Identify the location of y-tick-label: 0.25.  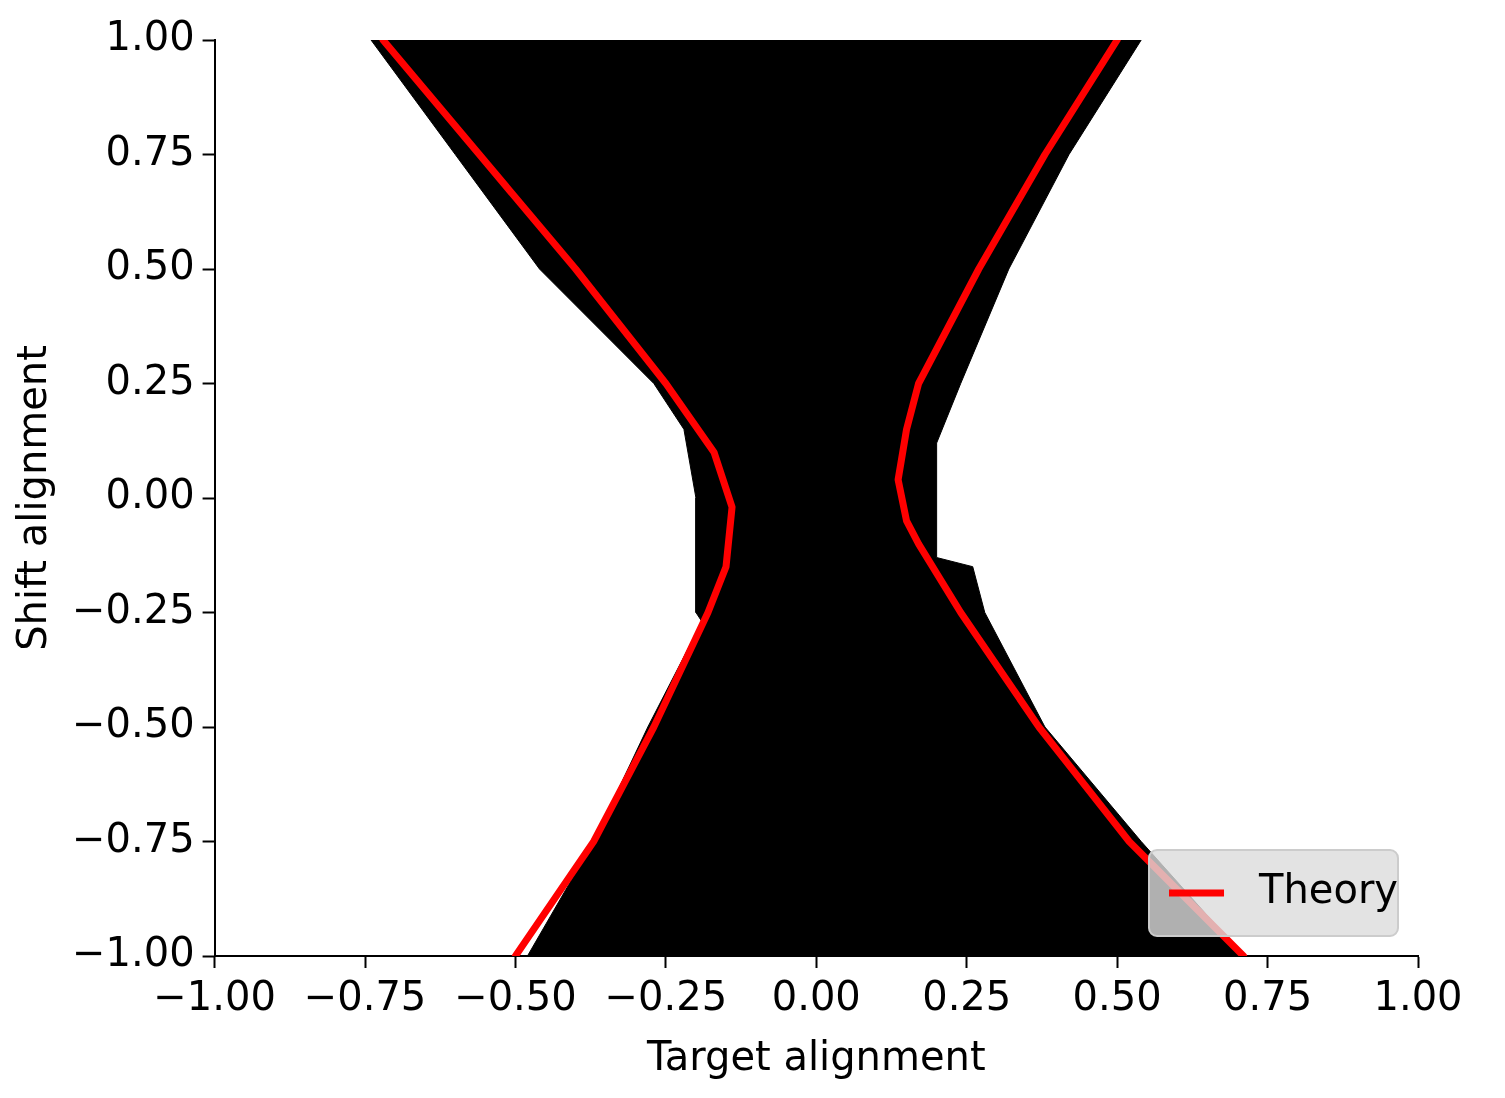
(150, 379).